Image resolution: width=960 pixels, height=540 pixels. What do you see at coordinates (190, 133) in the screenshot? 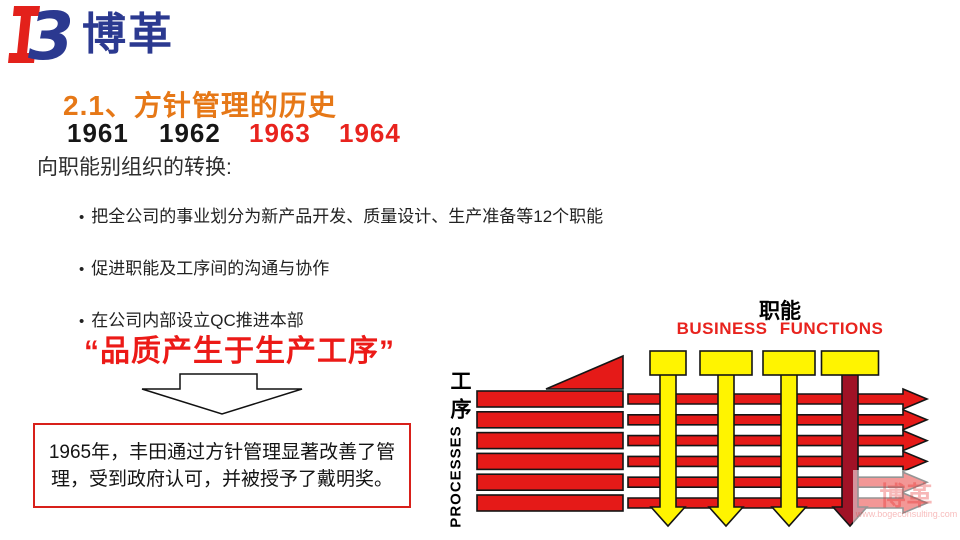
I see `year-label: 1962` at bounding box center [190, 133].